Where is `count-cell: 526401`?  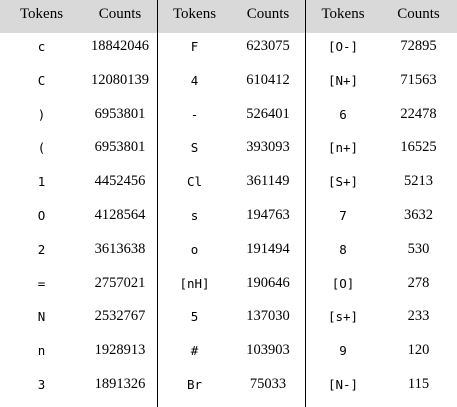 count-cell: 526401 is located at coordinates (268, 113).